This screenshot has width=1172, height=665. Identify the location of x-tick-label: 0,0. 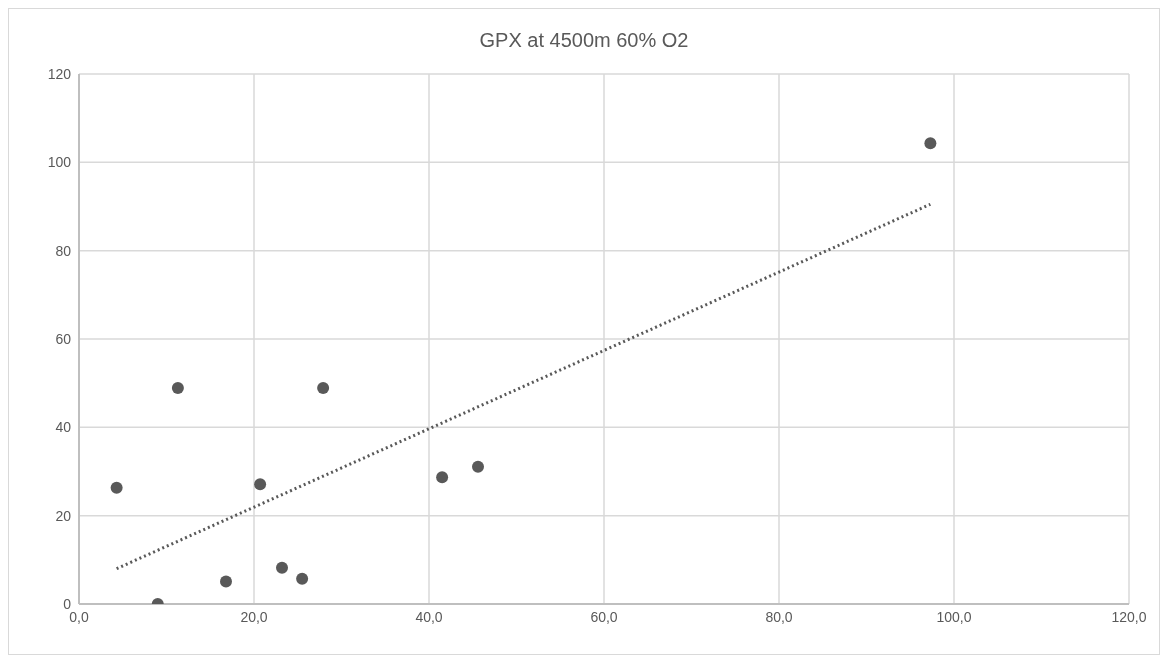
(79, 616).